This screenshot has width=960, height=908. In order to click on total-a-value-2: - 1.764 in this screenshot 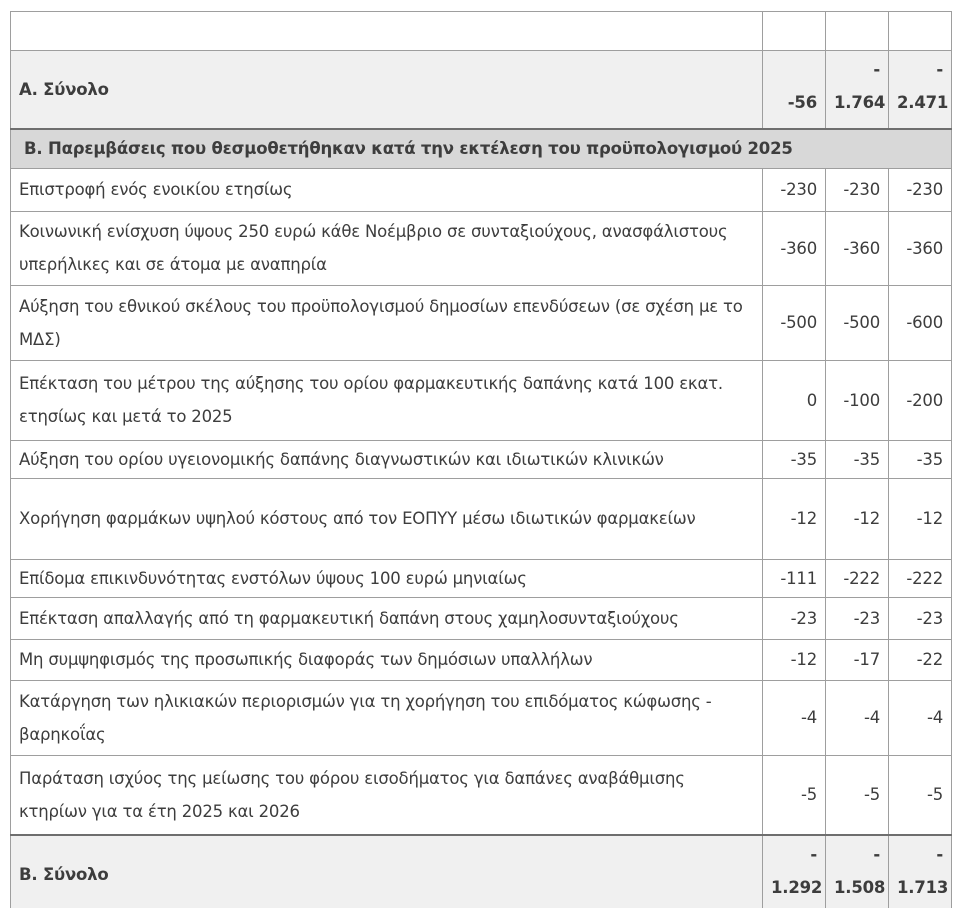, I will do `click(857, 90)`.